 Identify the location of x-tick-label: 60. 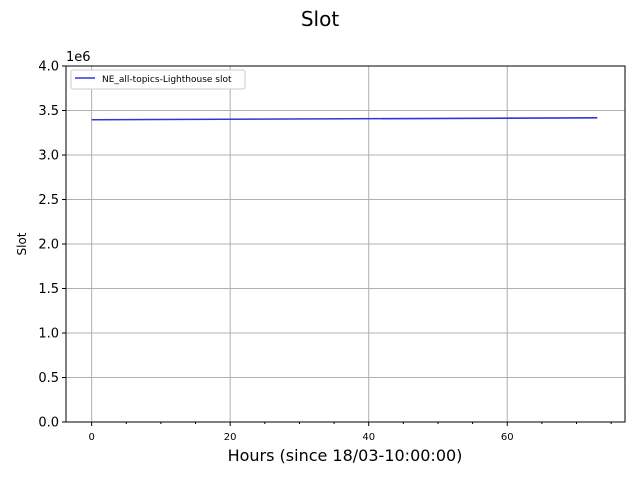
(507, 437).